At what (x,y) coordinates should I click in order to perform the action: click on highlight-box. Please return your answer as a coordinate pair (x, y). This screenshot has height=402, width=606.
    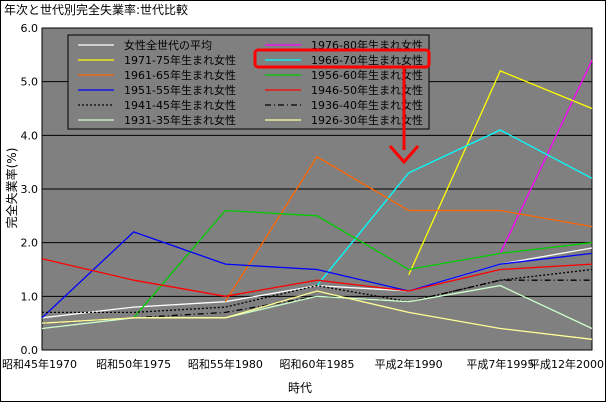
    Looking at the image, I should click on (342, 58).